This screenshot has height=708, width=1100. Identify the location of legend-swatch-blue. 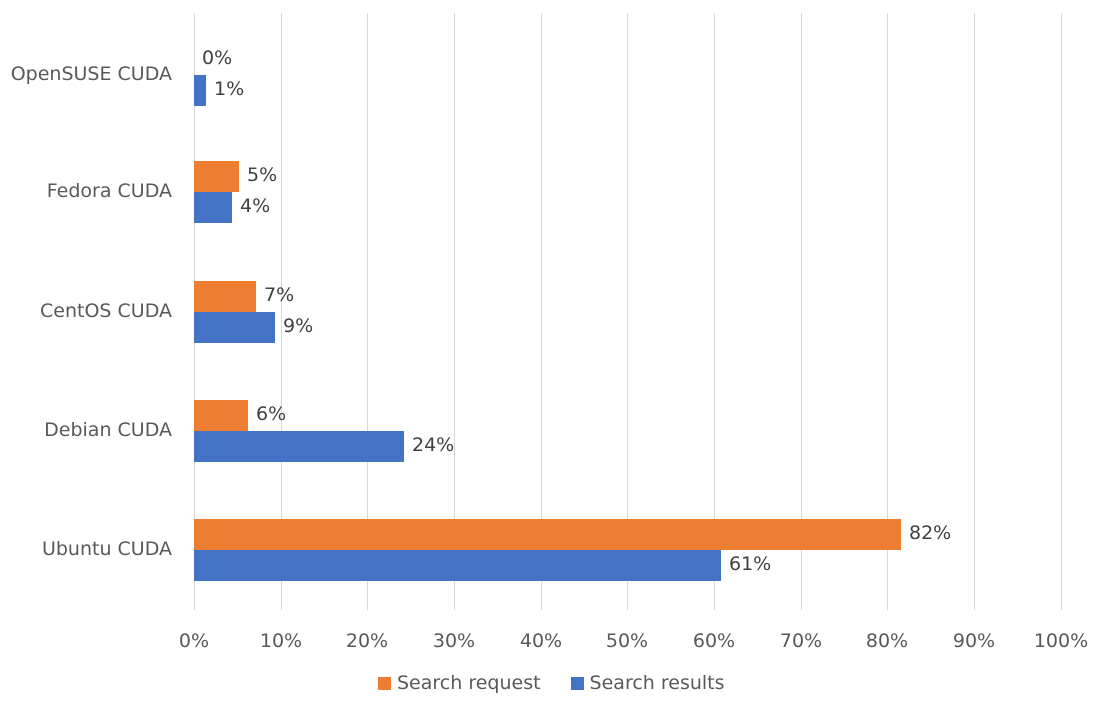
(577, 683).